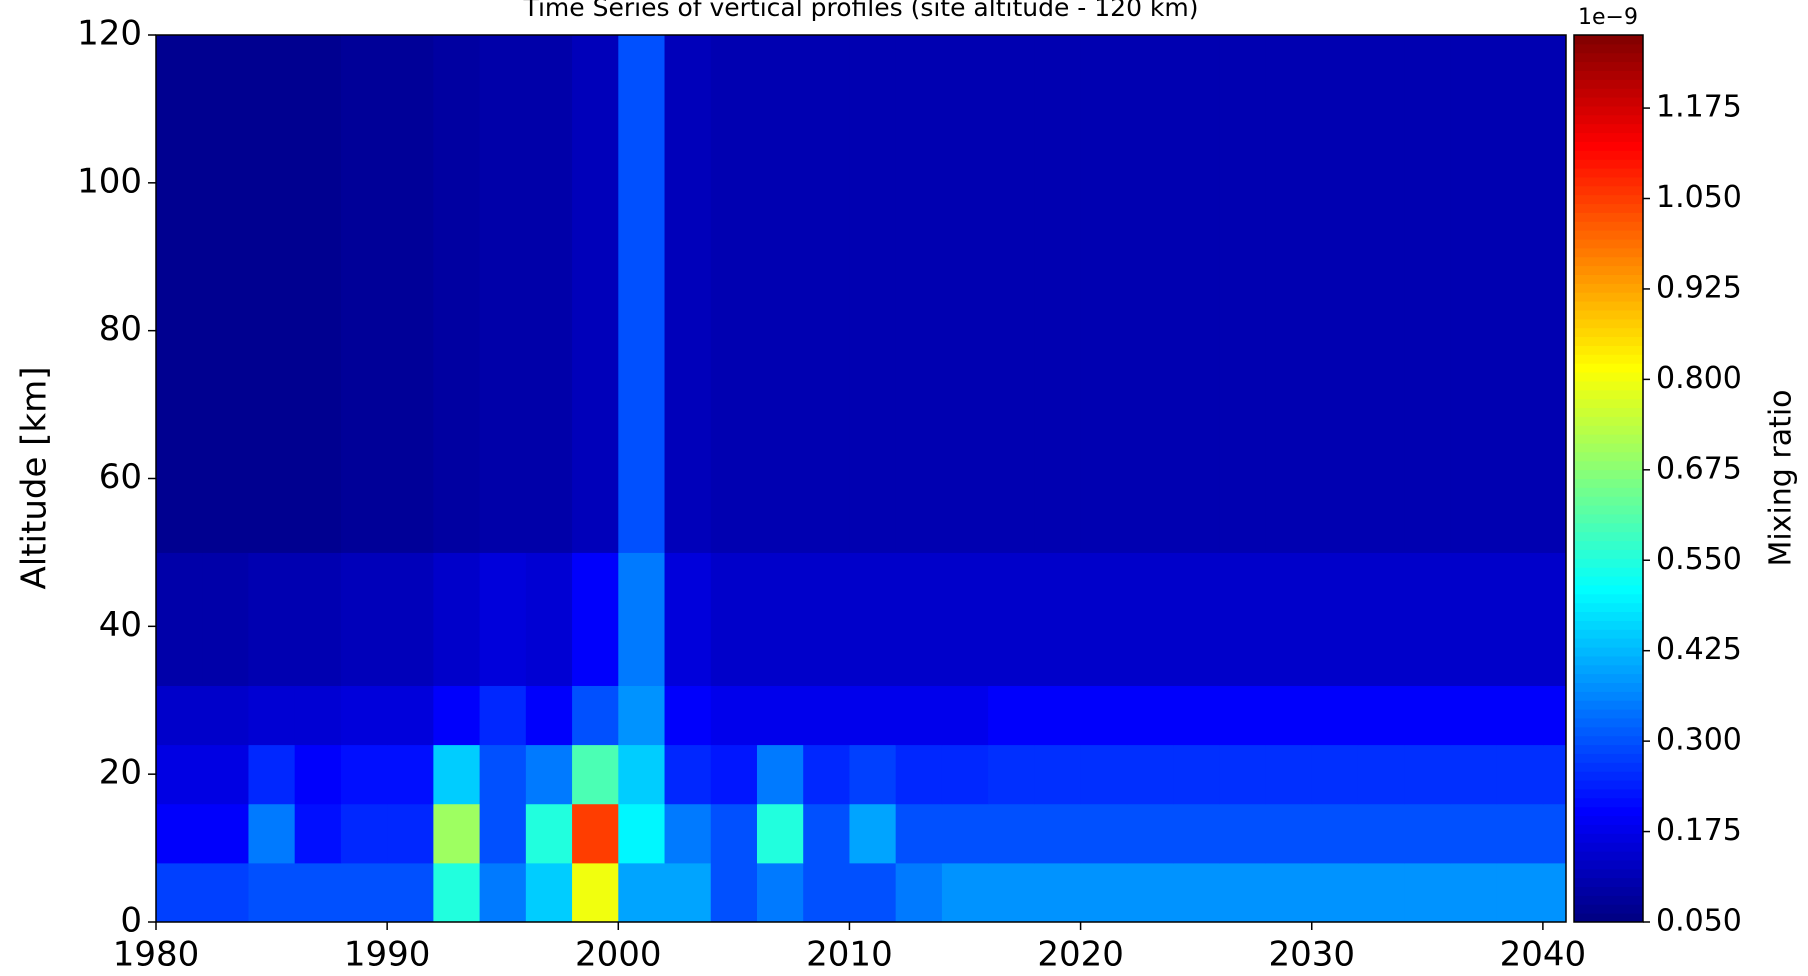 Image resolution: width=1808 pixels, height=976 pixels. I want to click on colorbar-tick-label: 0.300, so click(1699, 740).